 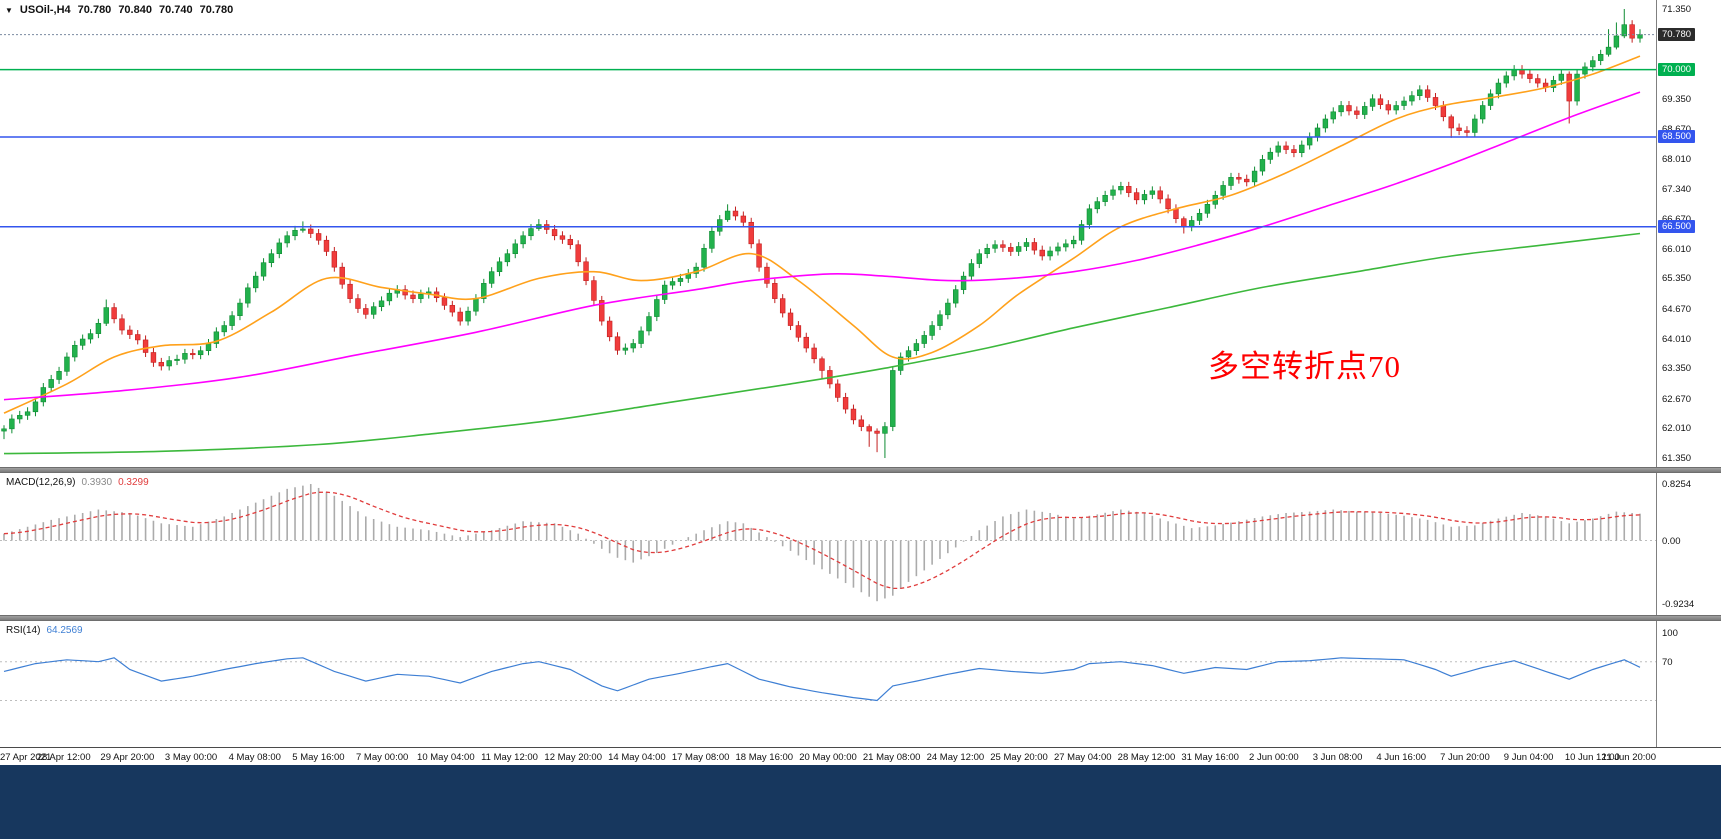 I want to click on ohlc-close: 70.780, so click(x=216, y=10).